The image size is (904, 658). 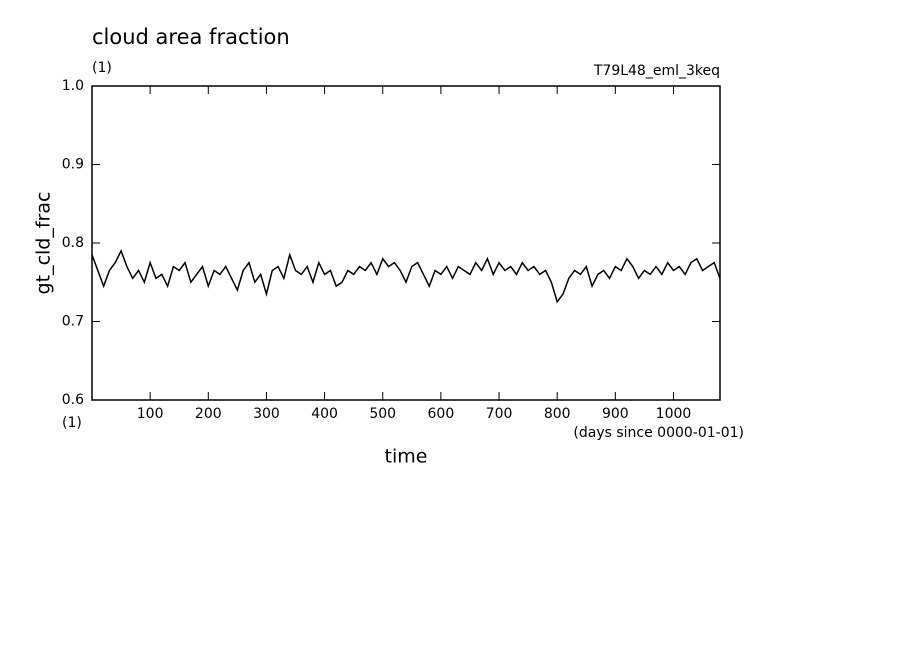 What do you see at coordinates (499, 414) in the screenshot?
I see `x-tick-label: 700` at bounding box center [499, 414].